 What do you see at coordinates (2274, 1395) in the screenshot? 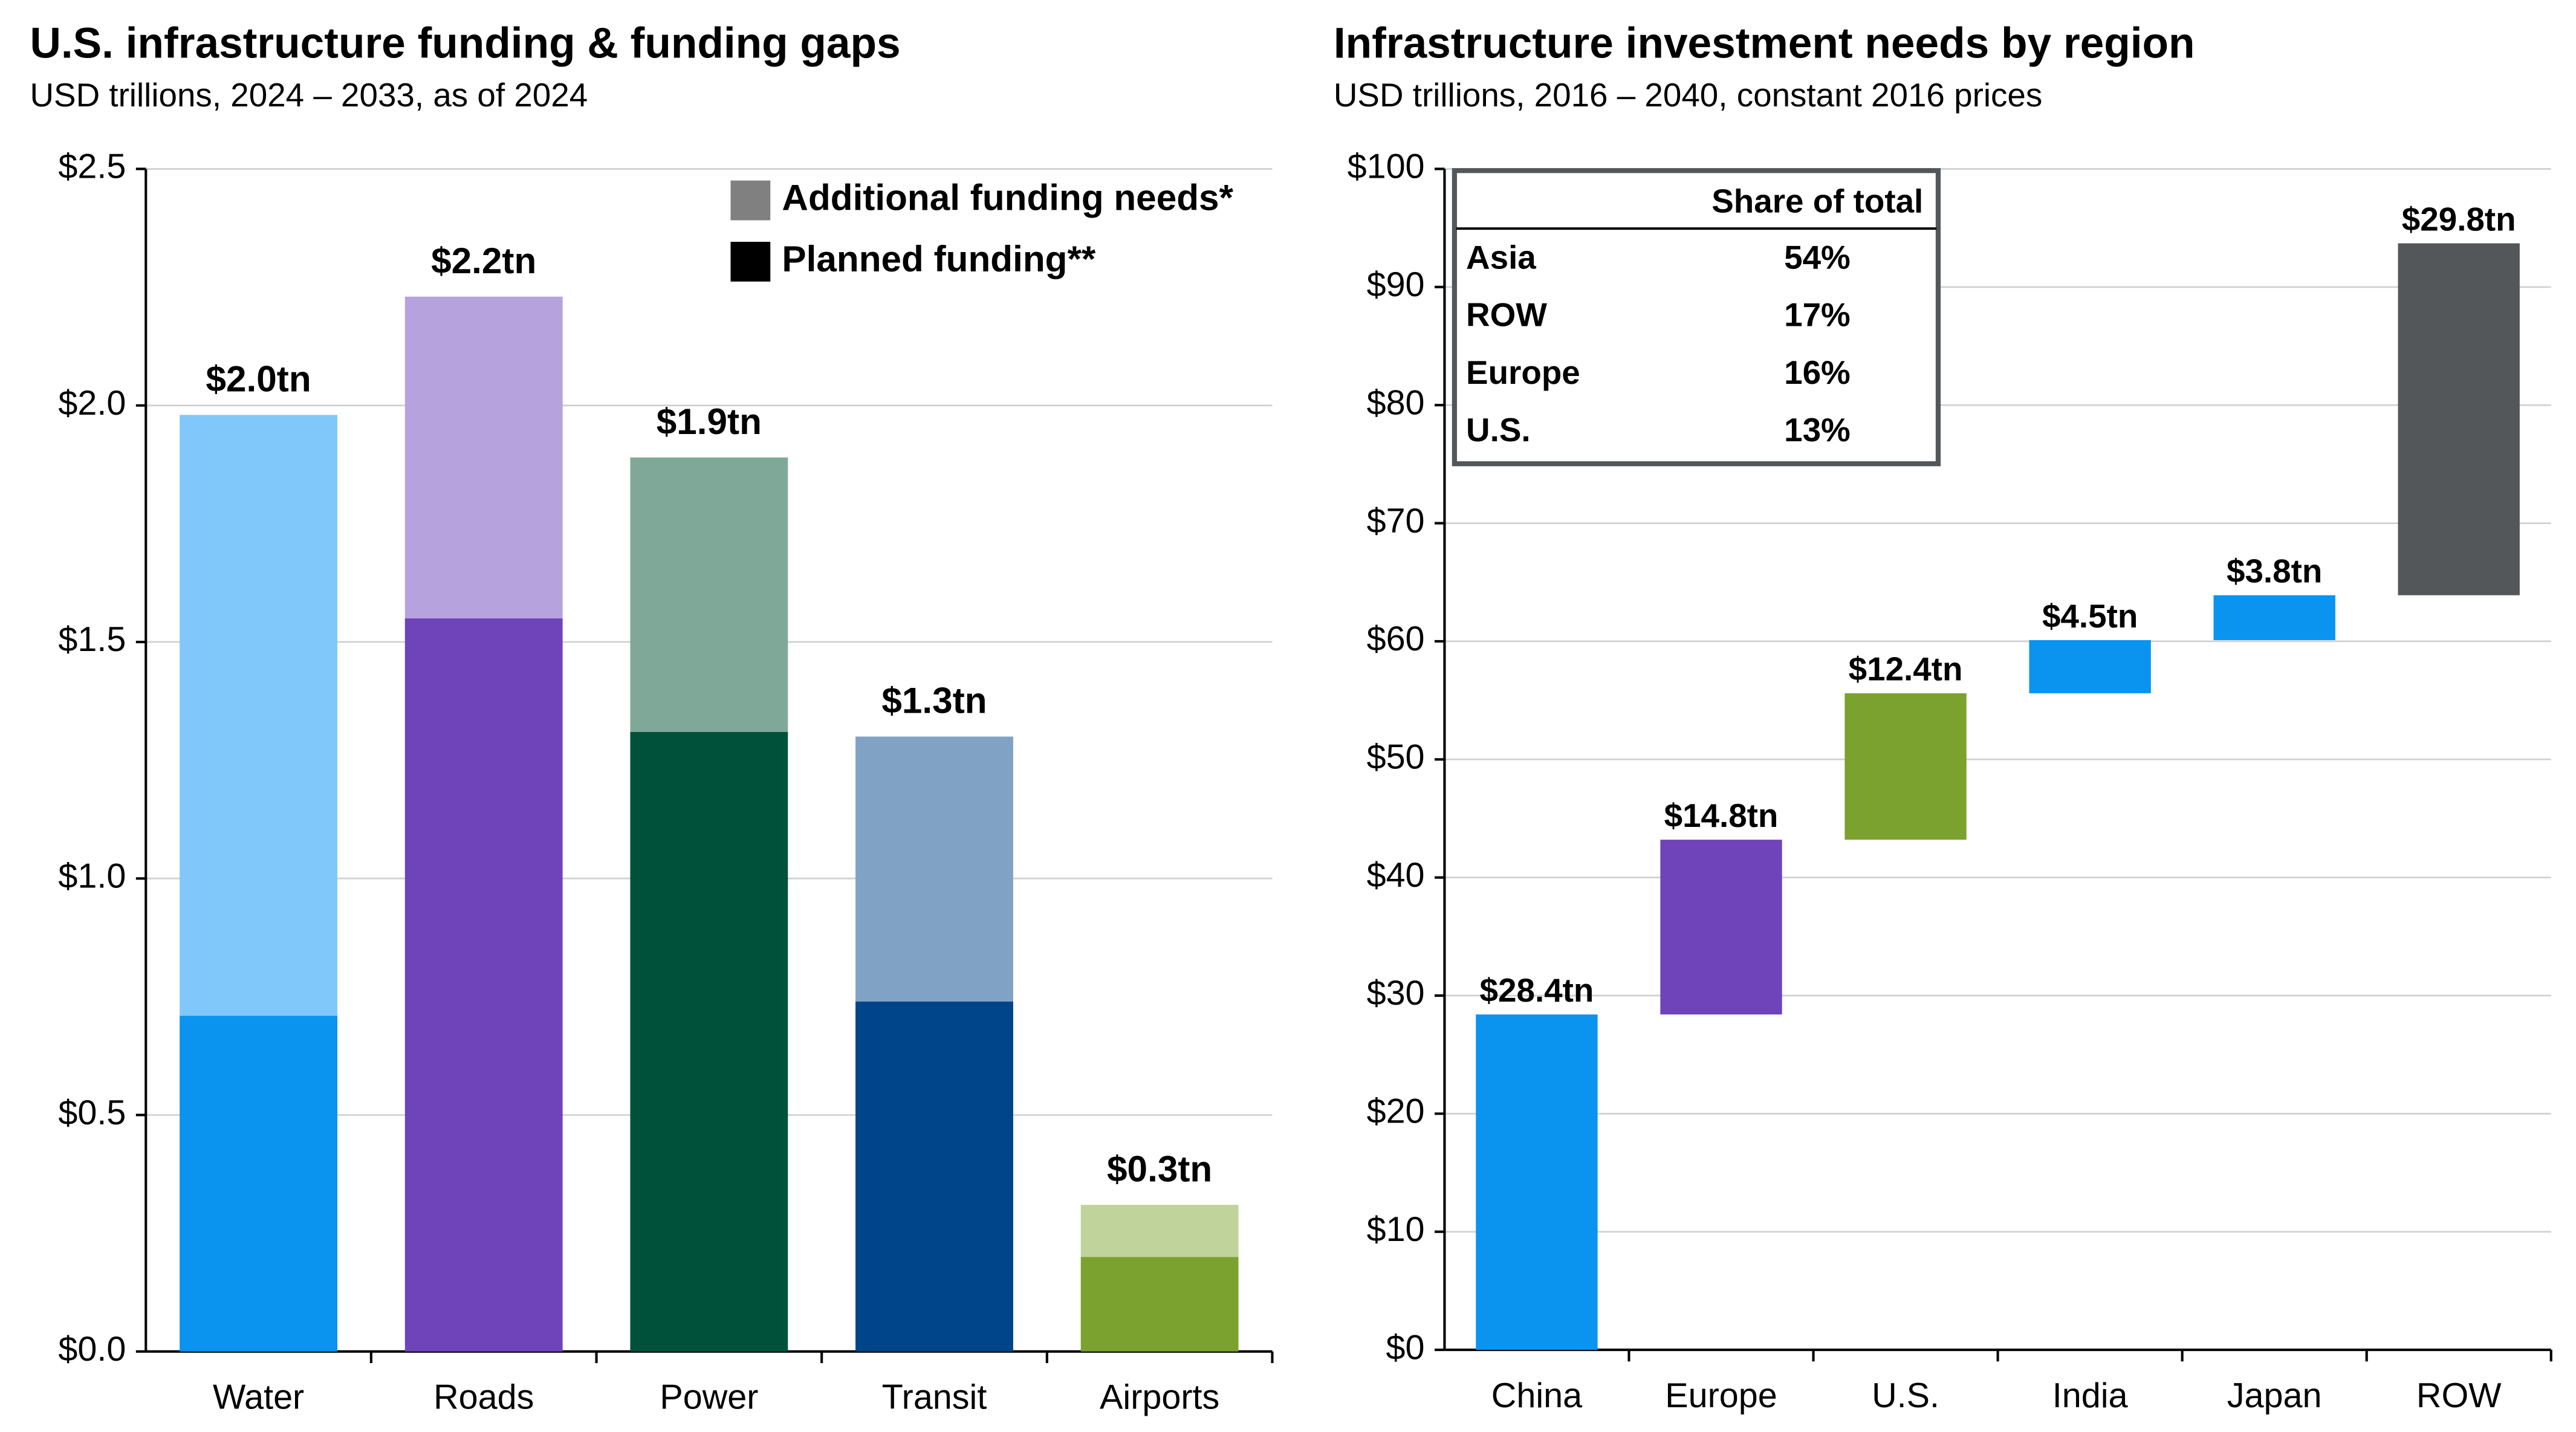
I see `x-tick-label: Japan` at bounding box center [2274, 1395].